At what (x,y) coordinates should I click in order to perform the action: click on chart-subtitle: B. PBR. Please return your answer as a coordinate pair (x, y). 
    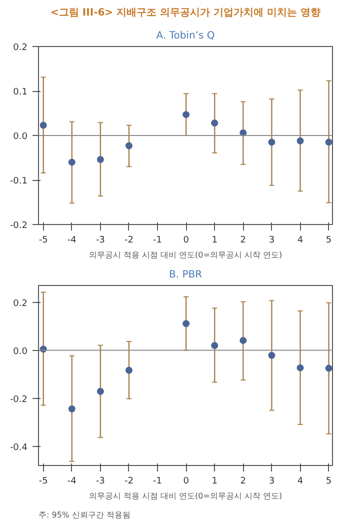
    Looking at the image, I should click on (185, 275).